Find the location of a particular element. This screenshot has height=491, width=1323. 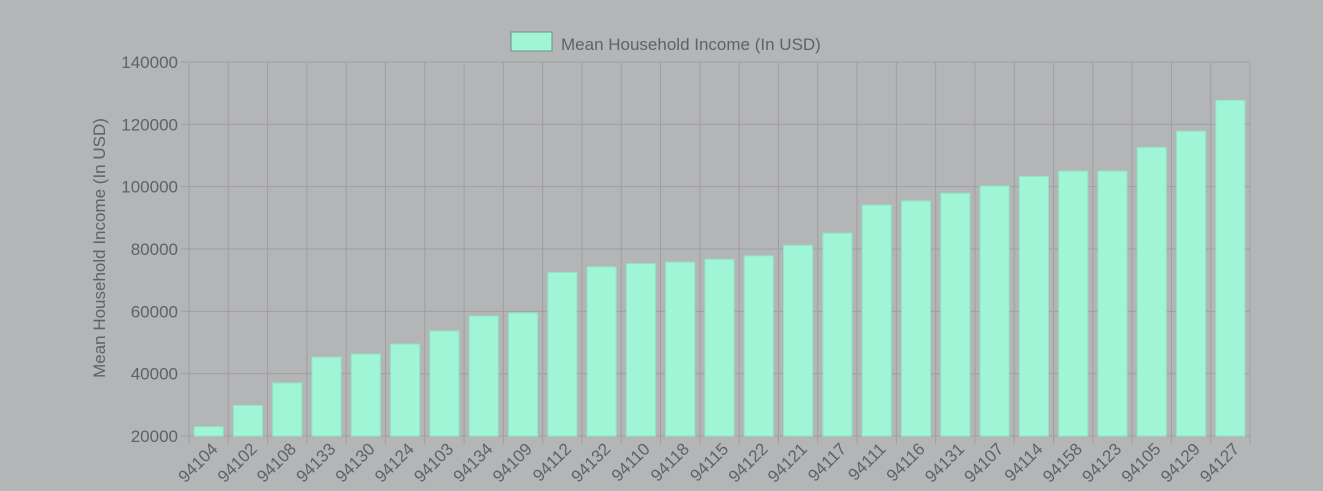

x-tick-label: 94123 is located at coordinates (1101, 462).